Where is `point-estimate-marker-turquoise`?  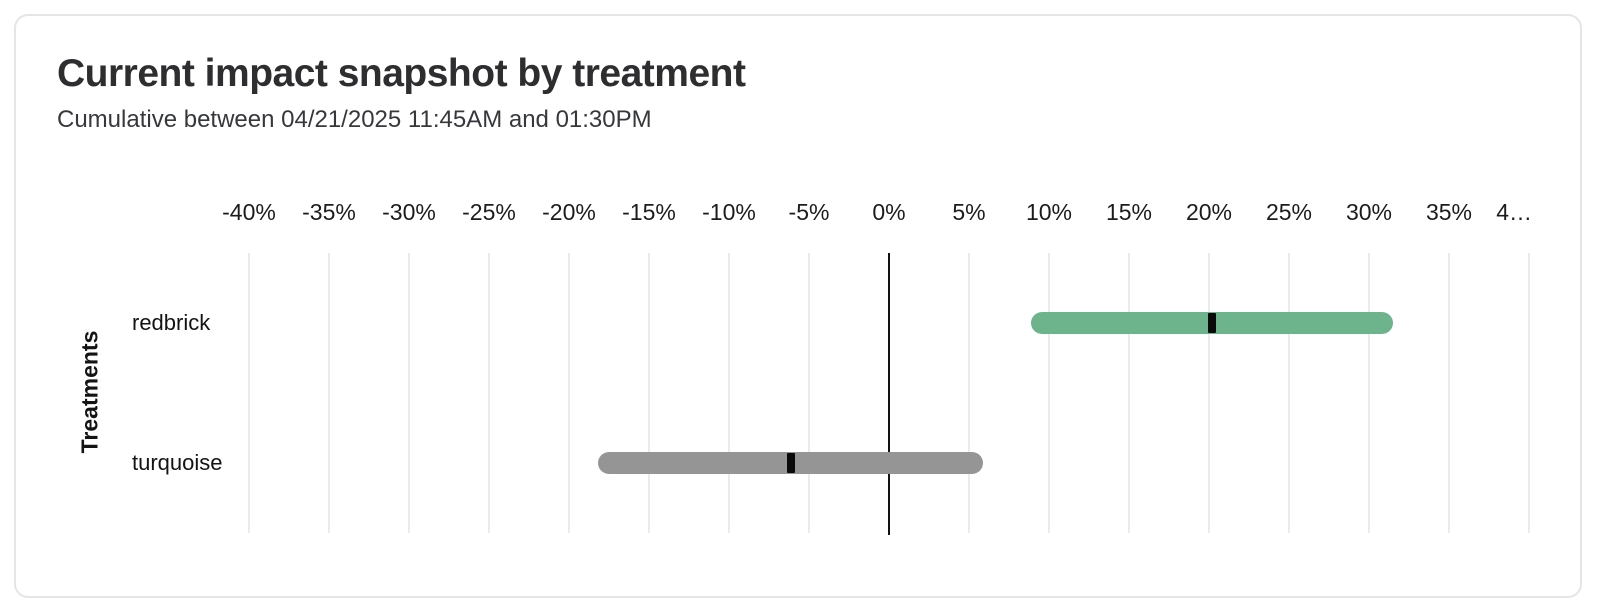 point-estimate-marker-turquoise is located at coordinates (791, 463).